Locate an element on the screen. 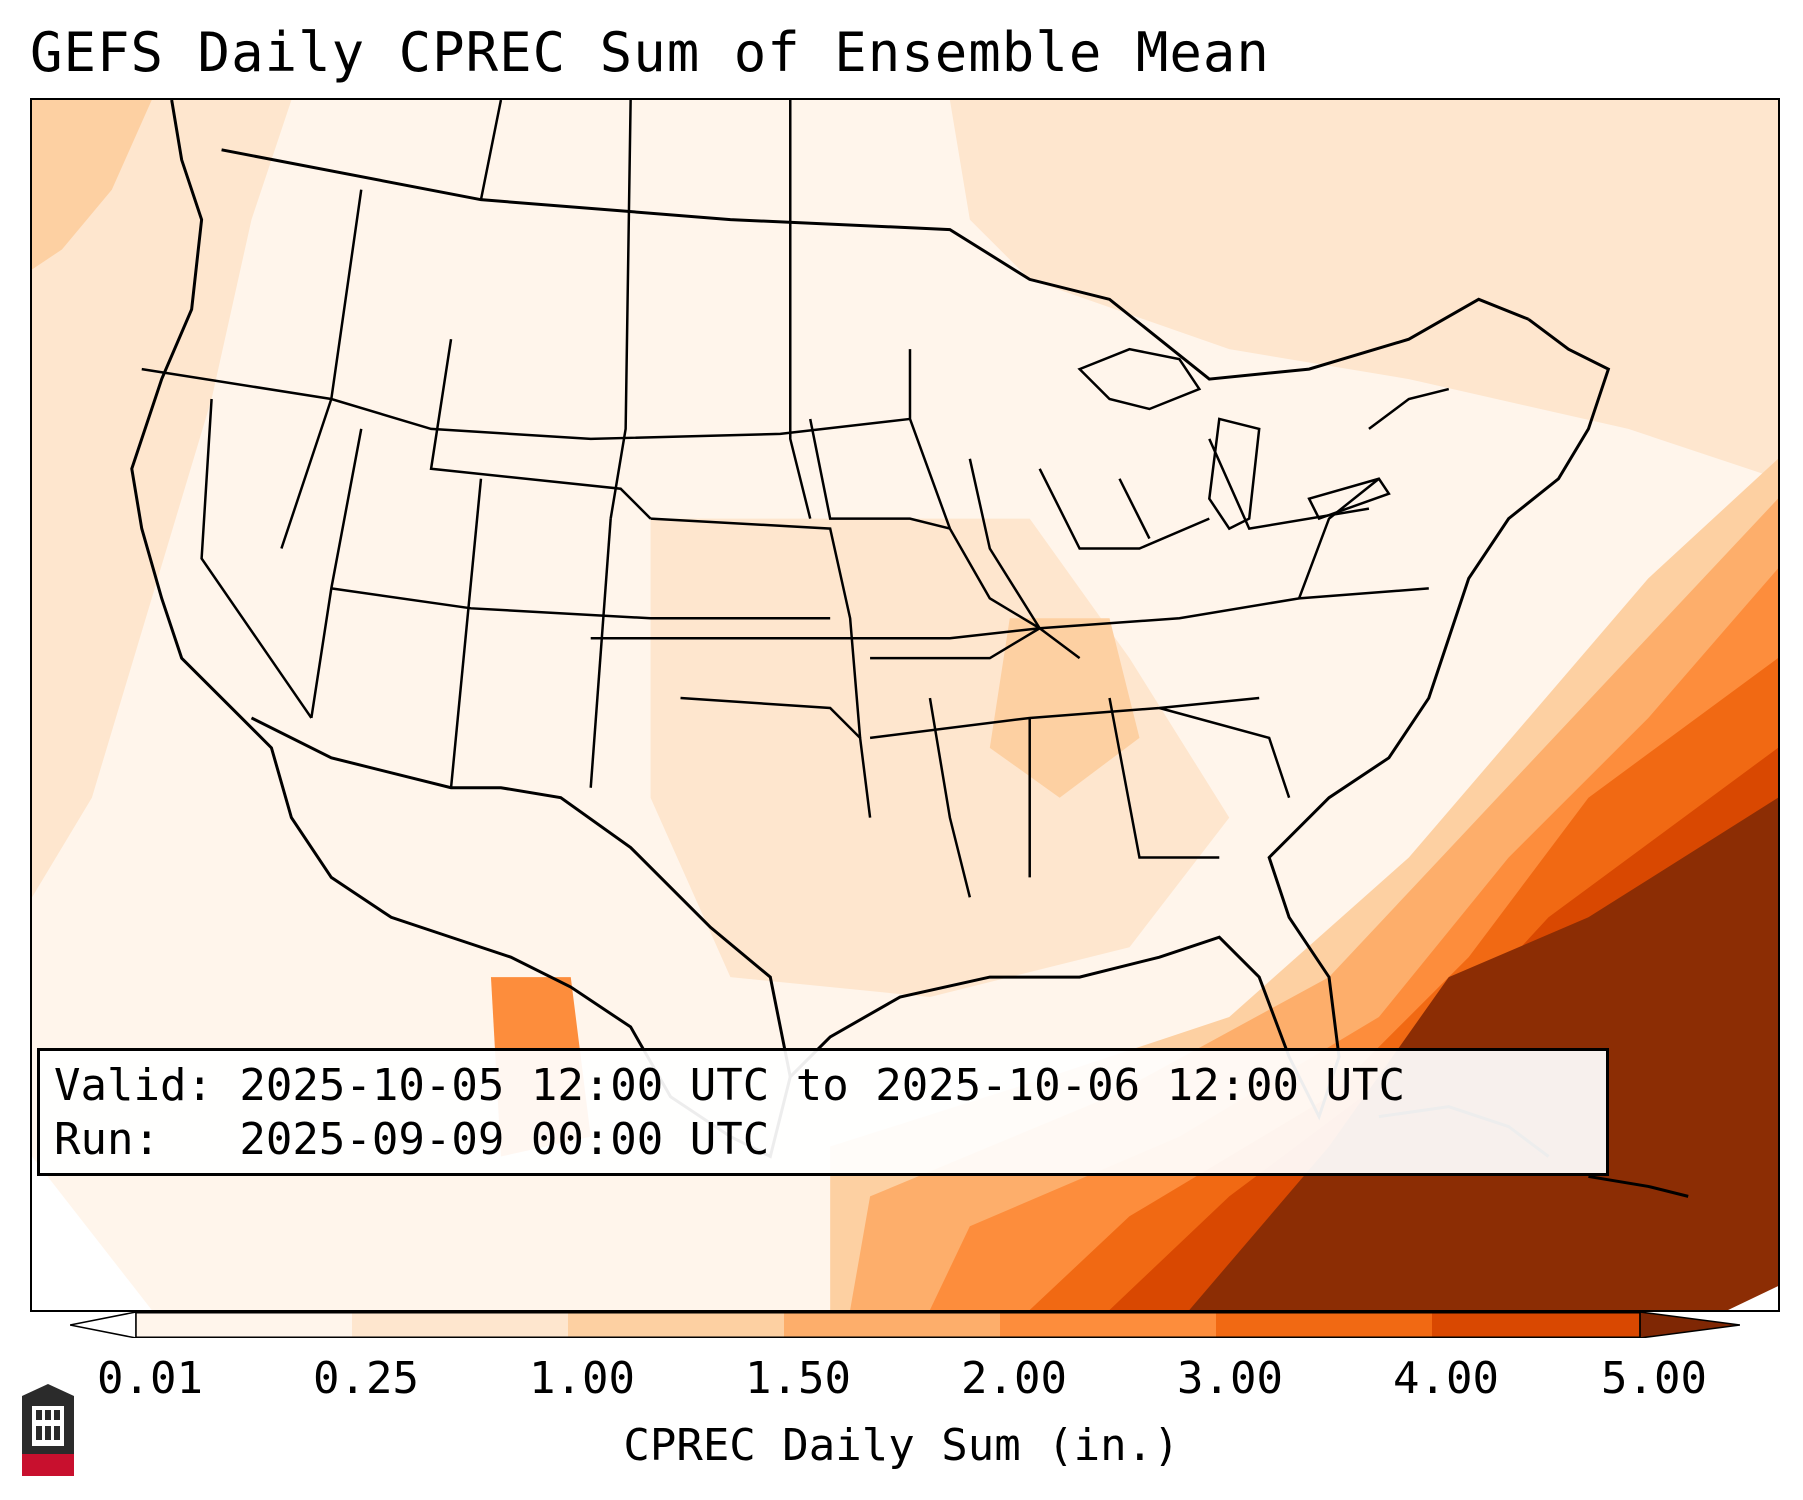  colorbar-tick-label: 4.00 is located at coordinates (1446, 1378).